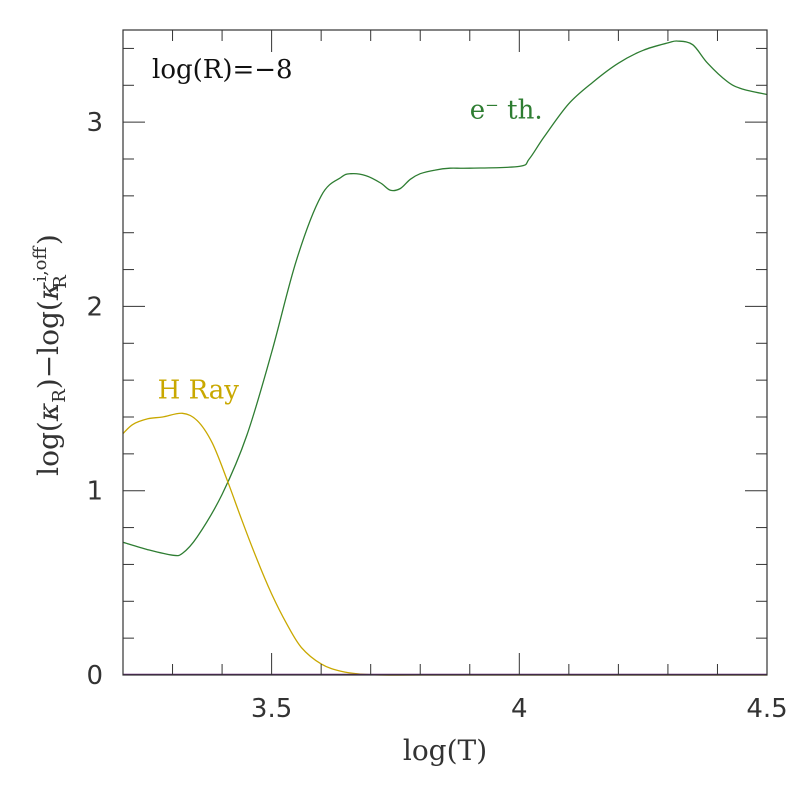 This screenshot has height=797, width=797. What do you see at coordinates (40, 263) in the screenshot?
I see `ylabel-sup-2: i,off` at bounding box center [40, 263].